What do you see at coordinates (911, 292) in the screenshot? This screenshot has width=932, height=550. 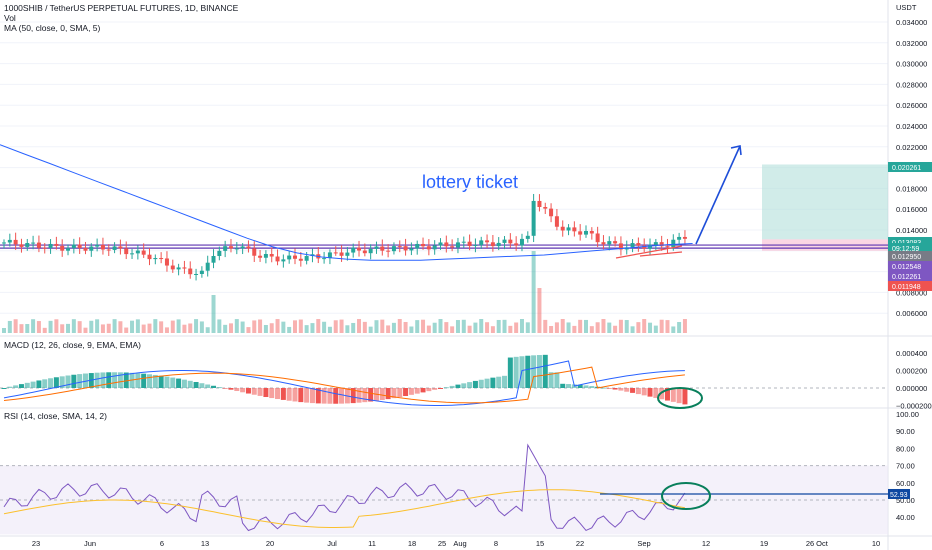 I see `price-tick-label: 0.008000` at bounding box center [911, 292].